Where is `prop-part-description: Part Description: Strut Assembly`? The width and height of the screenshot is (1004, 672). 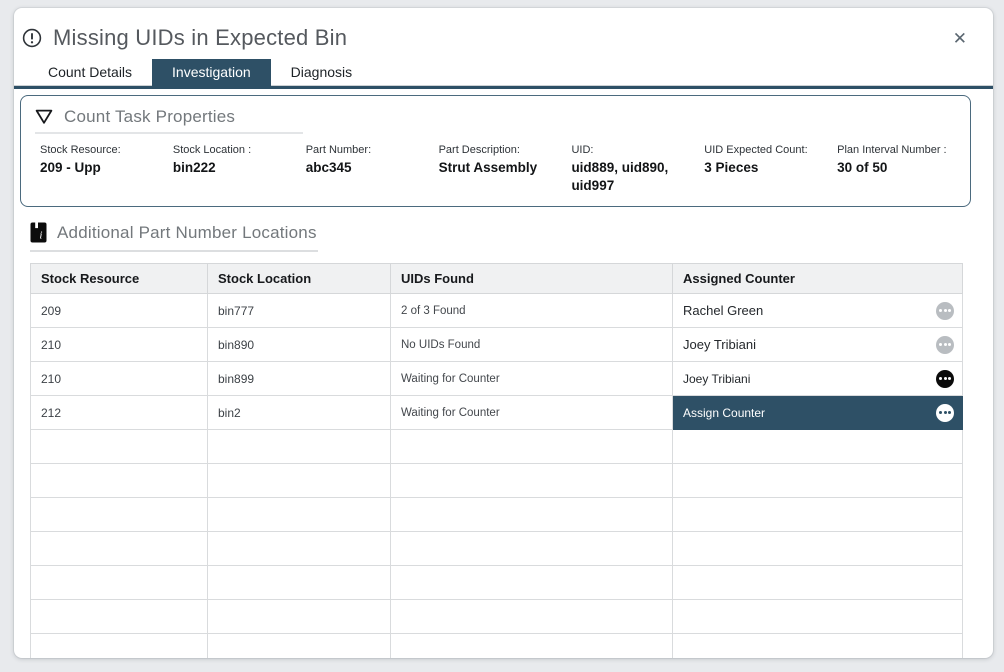
prop-part-description: Part Description: Strut Assembly is located at coordinates (488, 159).